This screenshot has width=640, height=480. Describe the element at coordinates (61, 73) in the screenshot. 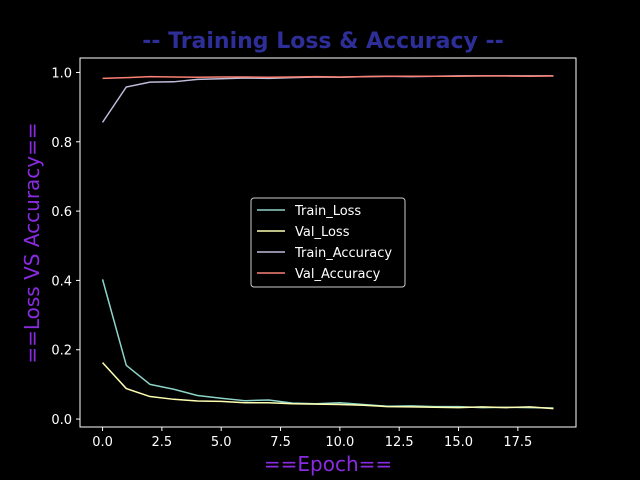

I see `y-tick-label: 1.0` at that location.